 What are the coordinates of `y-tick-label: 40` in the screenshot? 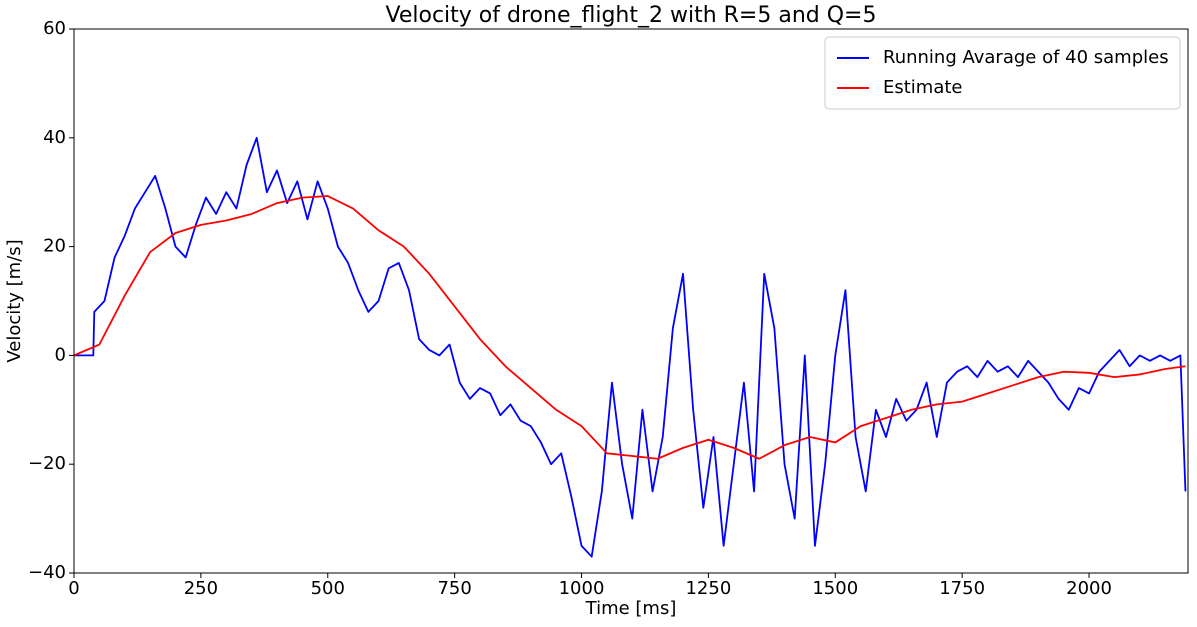 It's located at (54, 137).